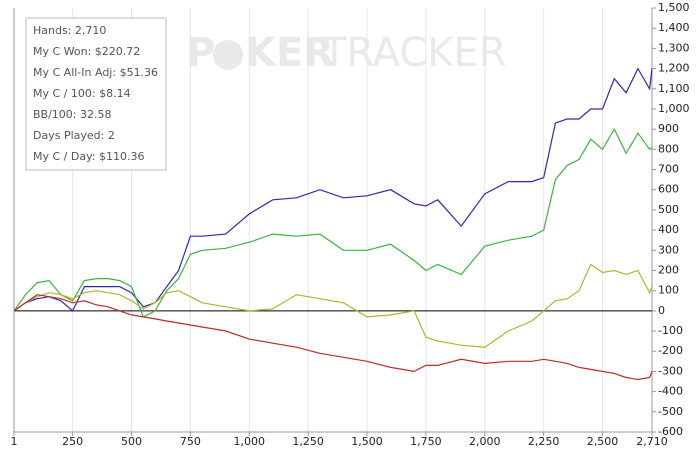 This screenshot has height=458, width=700. I want to click on x-tick-label: 2,000, so click(485, 441).